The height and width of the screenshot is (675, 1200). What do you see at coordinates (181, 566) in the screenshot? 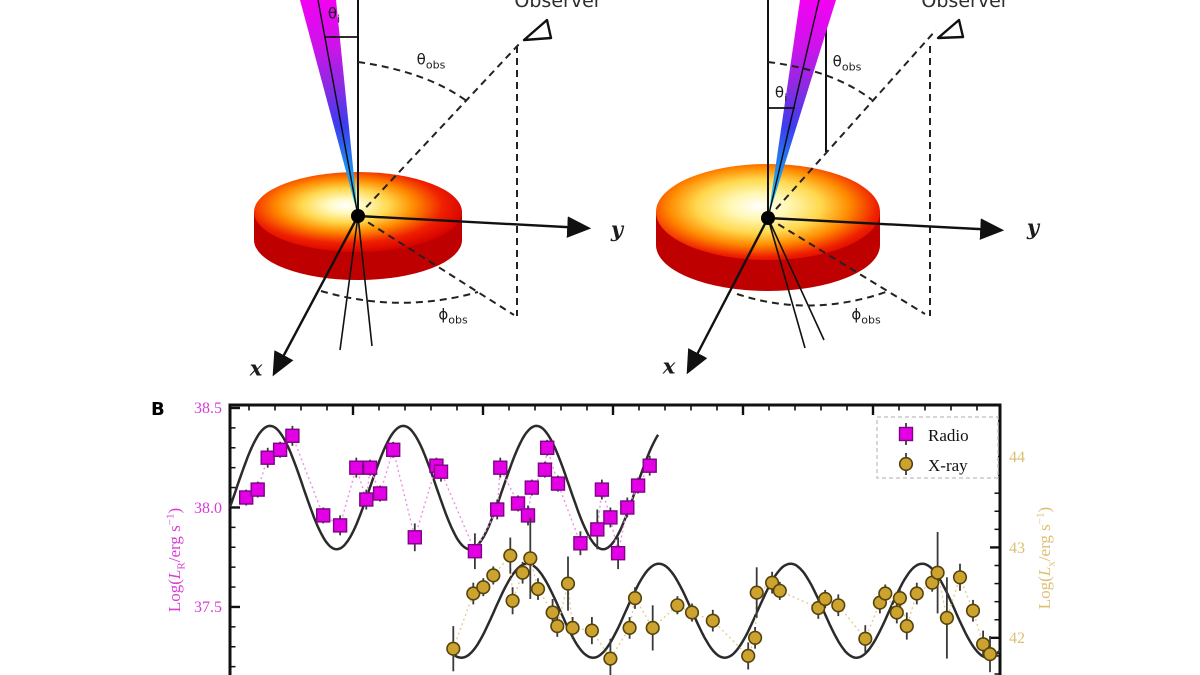
I see `axis-title-subscript: R` at bounding box center [181, 566].